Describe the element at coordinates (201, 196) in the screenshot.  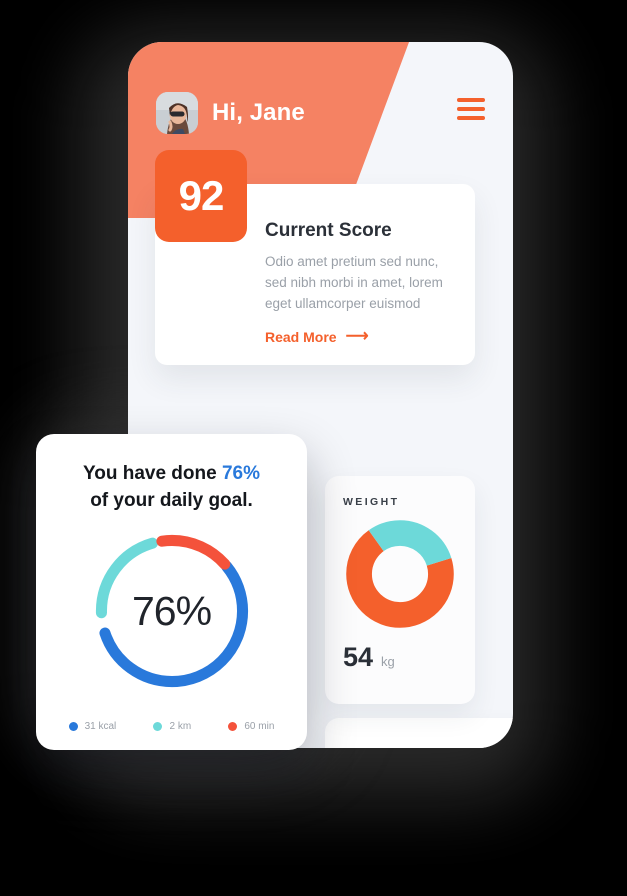
I see `score-badge: 92` at that location.